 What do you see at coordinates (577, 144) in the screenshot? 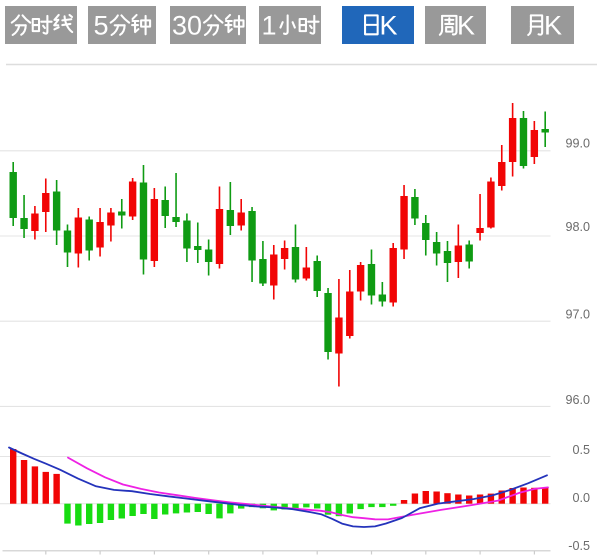
I see `svg-text: 99.0` at bounding box center [577, 144].